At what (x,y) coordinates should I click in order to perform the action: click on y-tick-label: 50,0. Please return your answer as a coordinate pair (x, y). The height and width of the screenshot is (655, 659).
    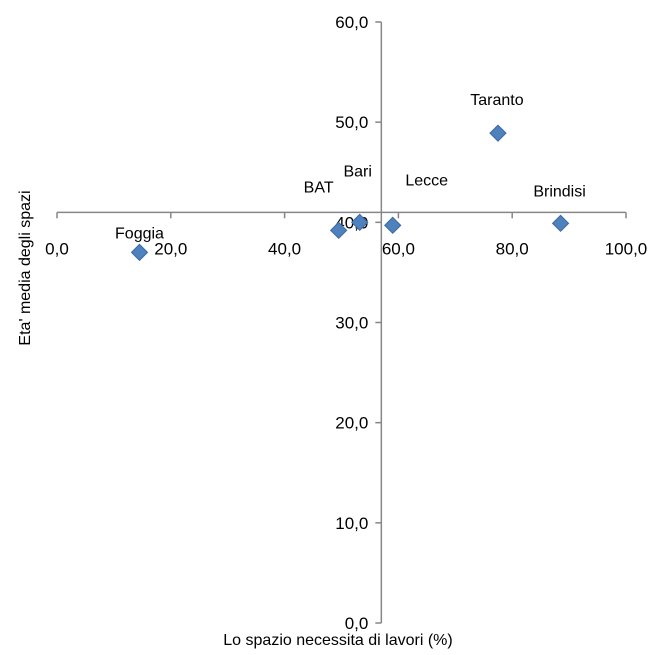
    Looking at the image, I should click on (351, 122).